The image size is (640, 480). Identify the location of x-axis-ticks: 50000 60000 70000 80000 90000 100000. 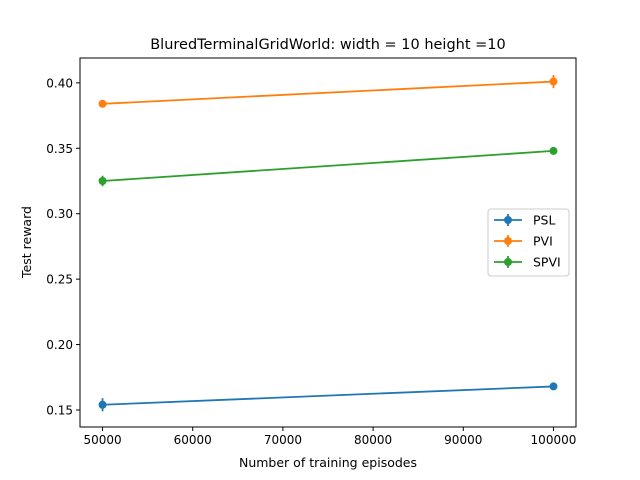
(329, 437).